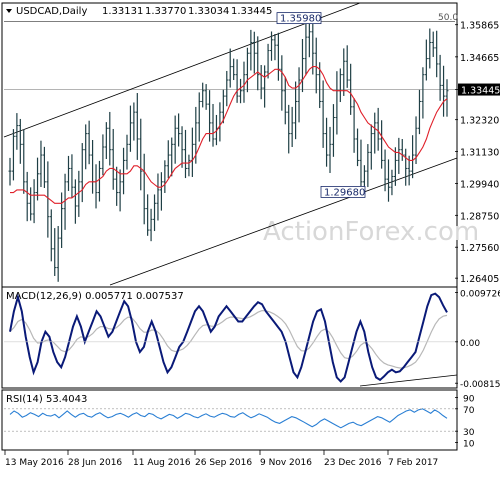 This screenshot has height=504, width=500. What do you see at coordinates (9, 11) in the screenshot?
I see `dropdown-triangle-icon` at bounding box center [9, 11].